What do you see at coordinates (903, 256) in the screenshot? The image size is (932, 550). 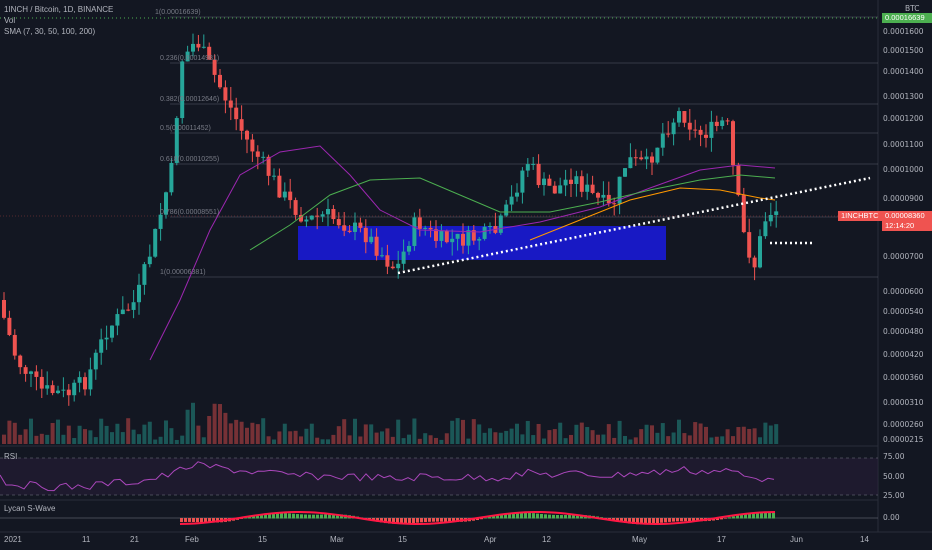 I see `price-scale-label: 0.0000700` at bounding box center [903, 256].